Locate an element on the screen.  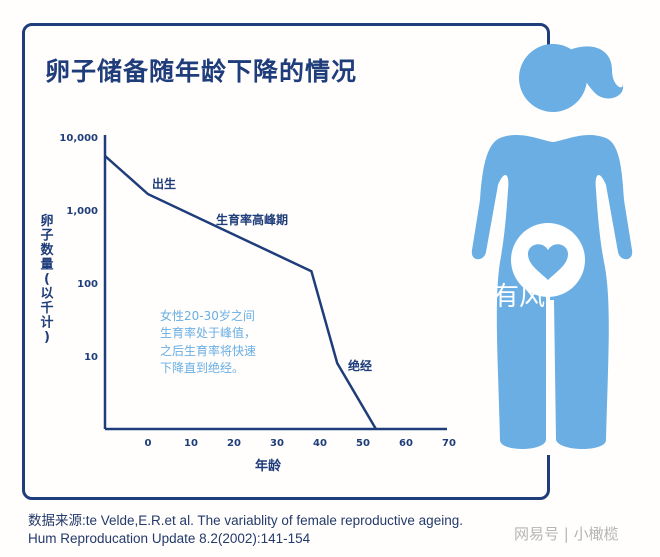
x-tick-label: 70 is located at coordinates (449, 443).